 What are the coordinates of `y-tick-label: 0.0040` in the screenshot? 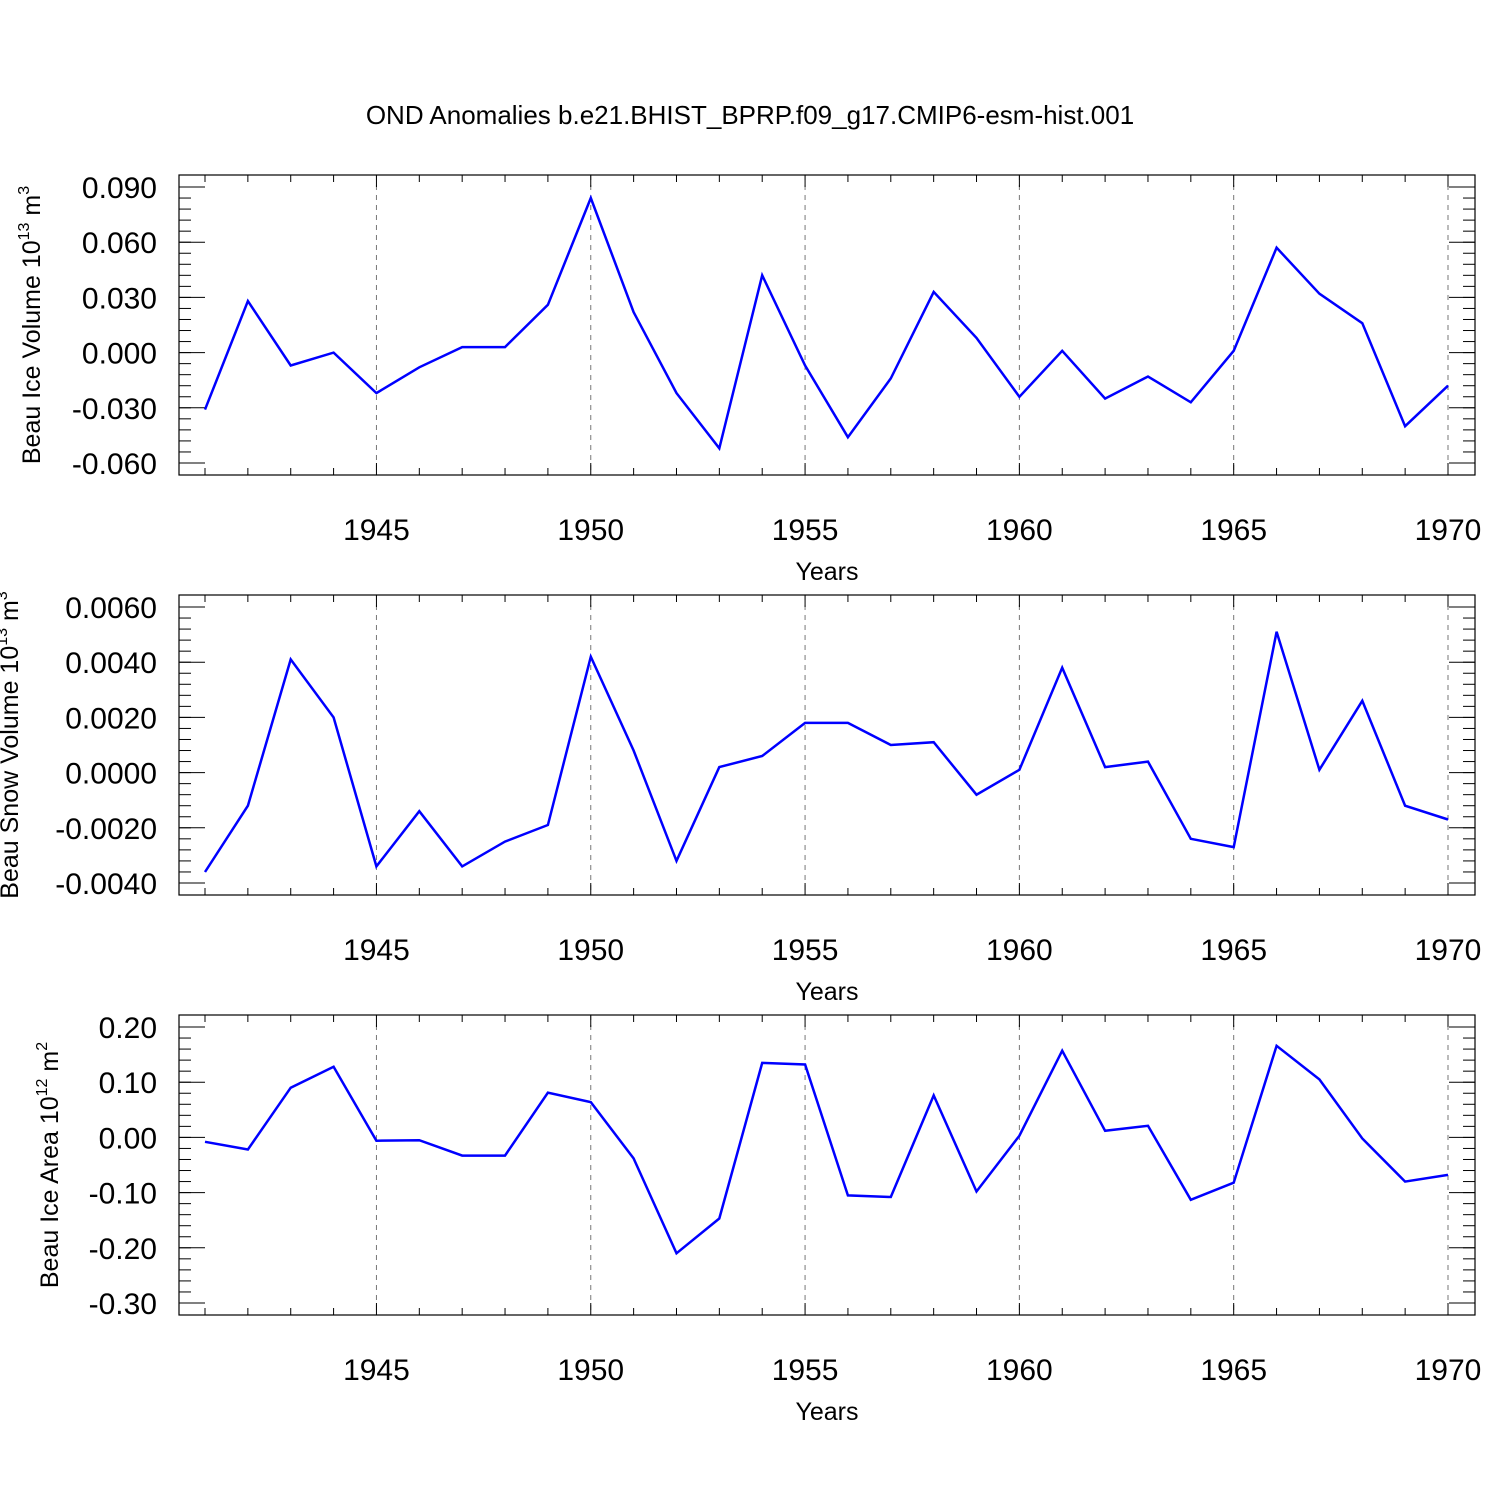 It's located at (111, 663).